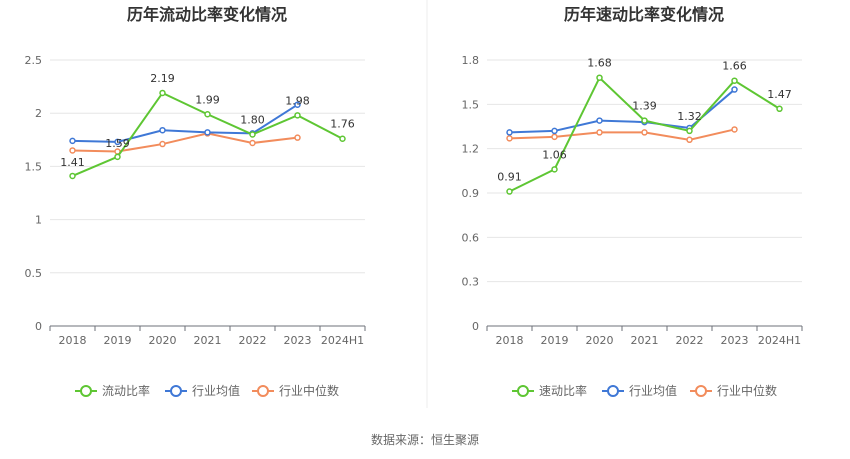  What do you see at coordinates (207, 14) in the screenshot?
I see `chart-title: 历年流动比率变化情况` at bounding box center [207, 14].